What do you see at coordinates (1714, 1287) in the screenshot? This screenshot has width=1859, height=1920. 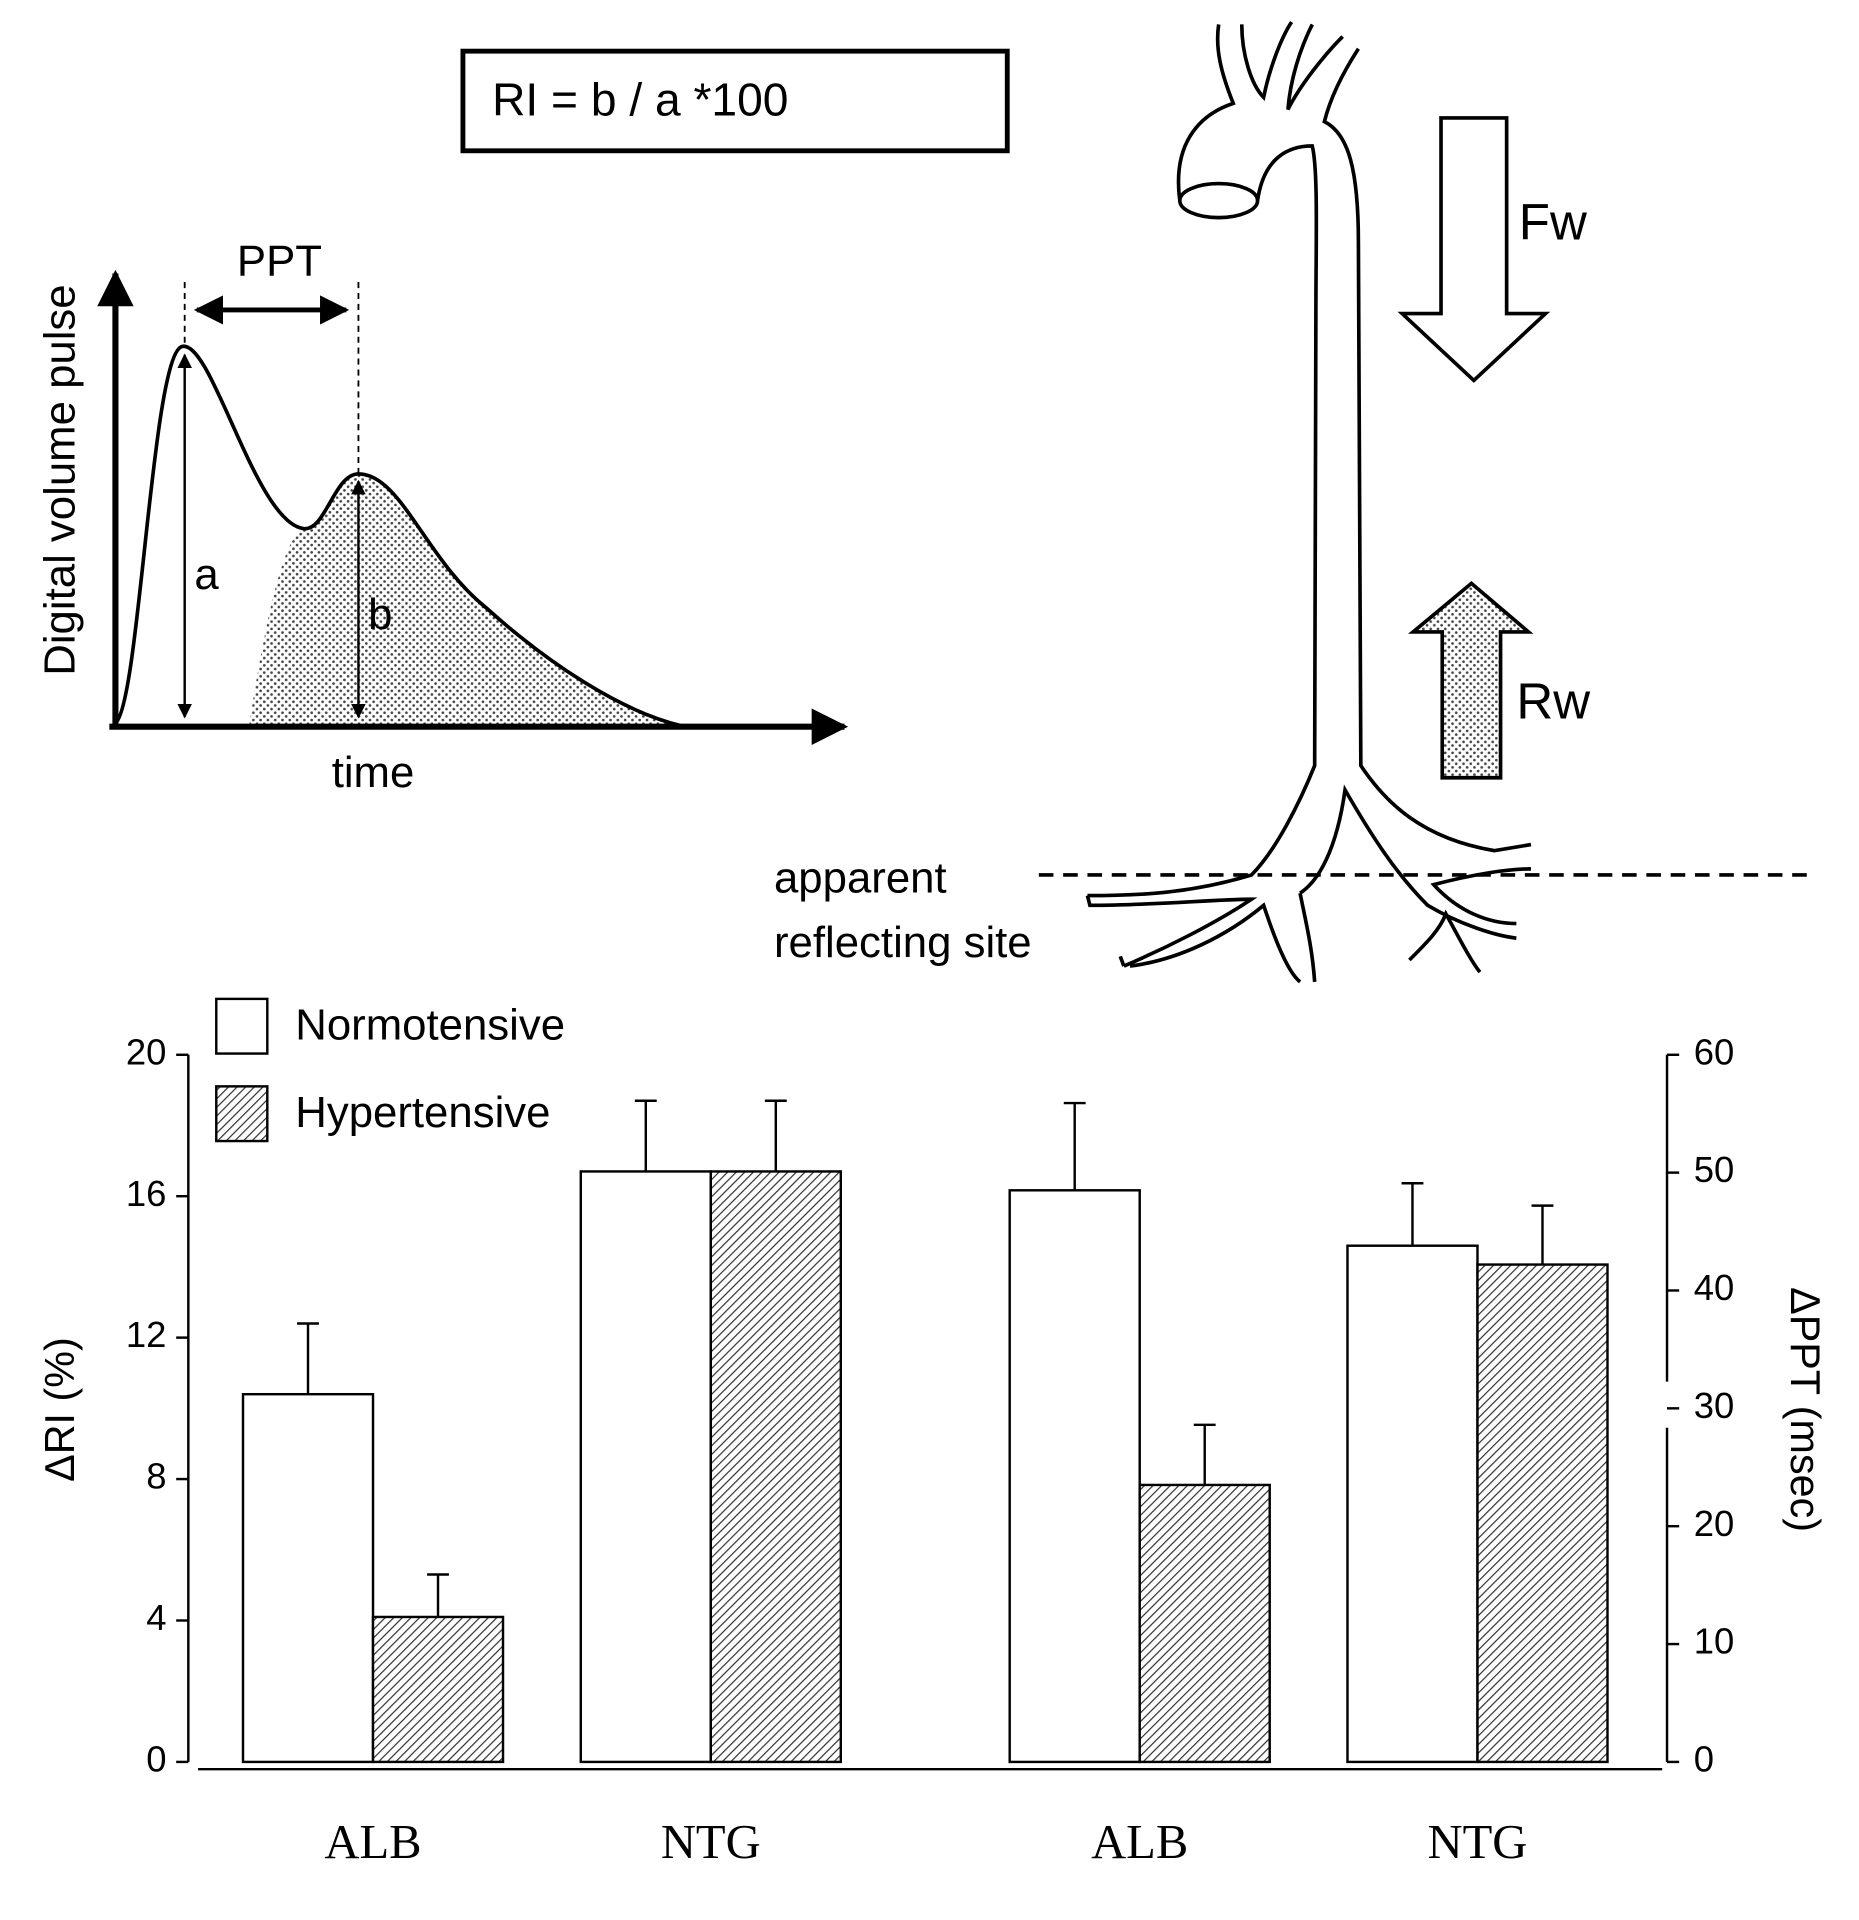 I see `y2-tick-label: 40` at bounding box center [1714, 1287].